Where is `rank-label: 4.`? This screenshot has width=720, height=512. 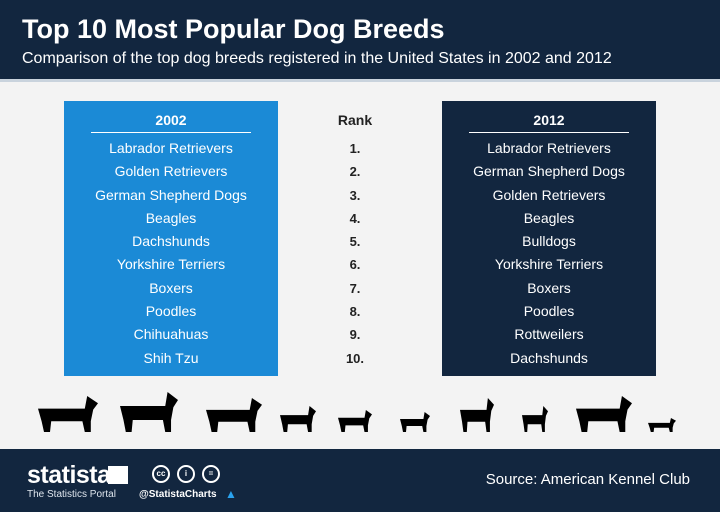 rank-label: 4. is located at coordinates (355, 218).